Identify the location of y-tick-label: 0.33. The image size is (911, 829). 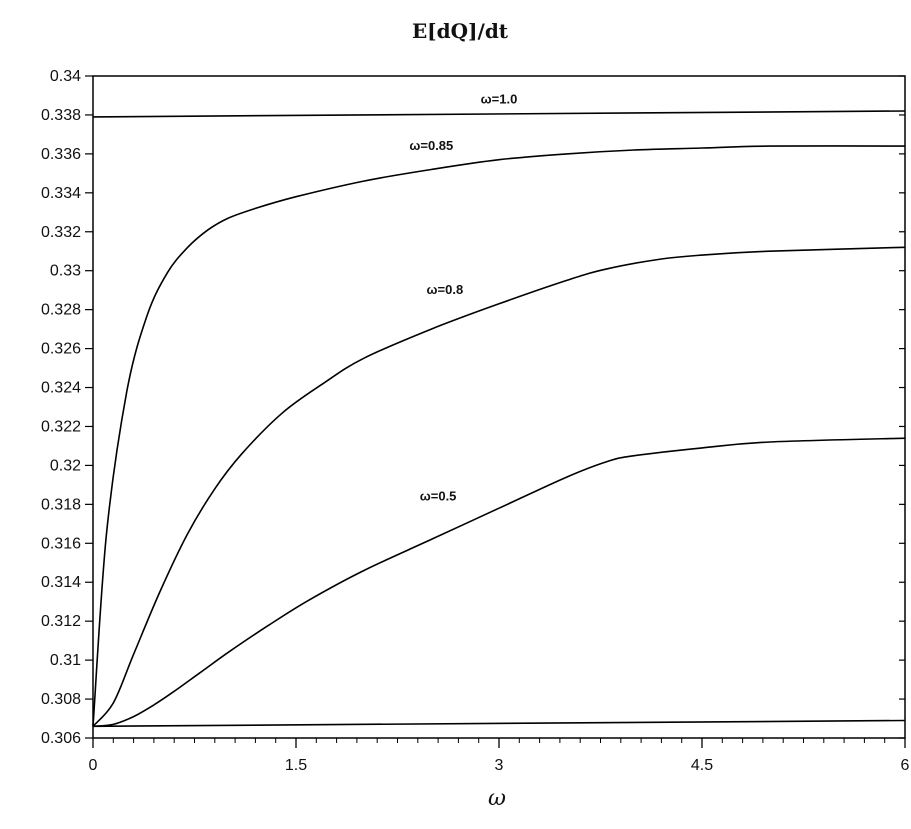
(65, 271).